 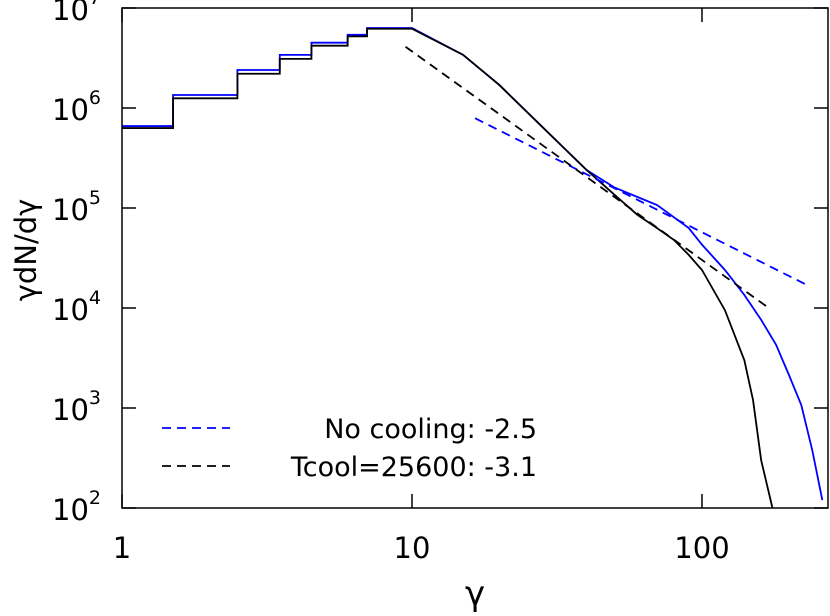 I want to click on y-tick-exponent: 6, so click(x=95, y=98).